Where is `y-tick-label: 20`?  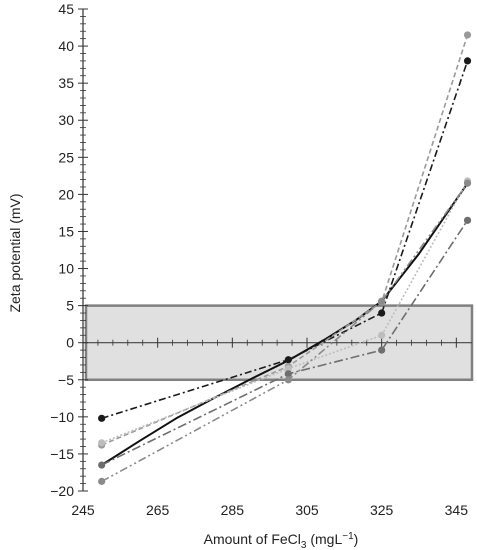
y-tick-label: 20 is located at coordinates (66, 194).